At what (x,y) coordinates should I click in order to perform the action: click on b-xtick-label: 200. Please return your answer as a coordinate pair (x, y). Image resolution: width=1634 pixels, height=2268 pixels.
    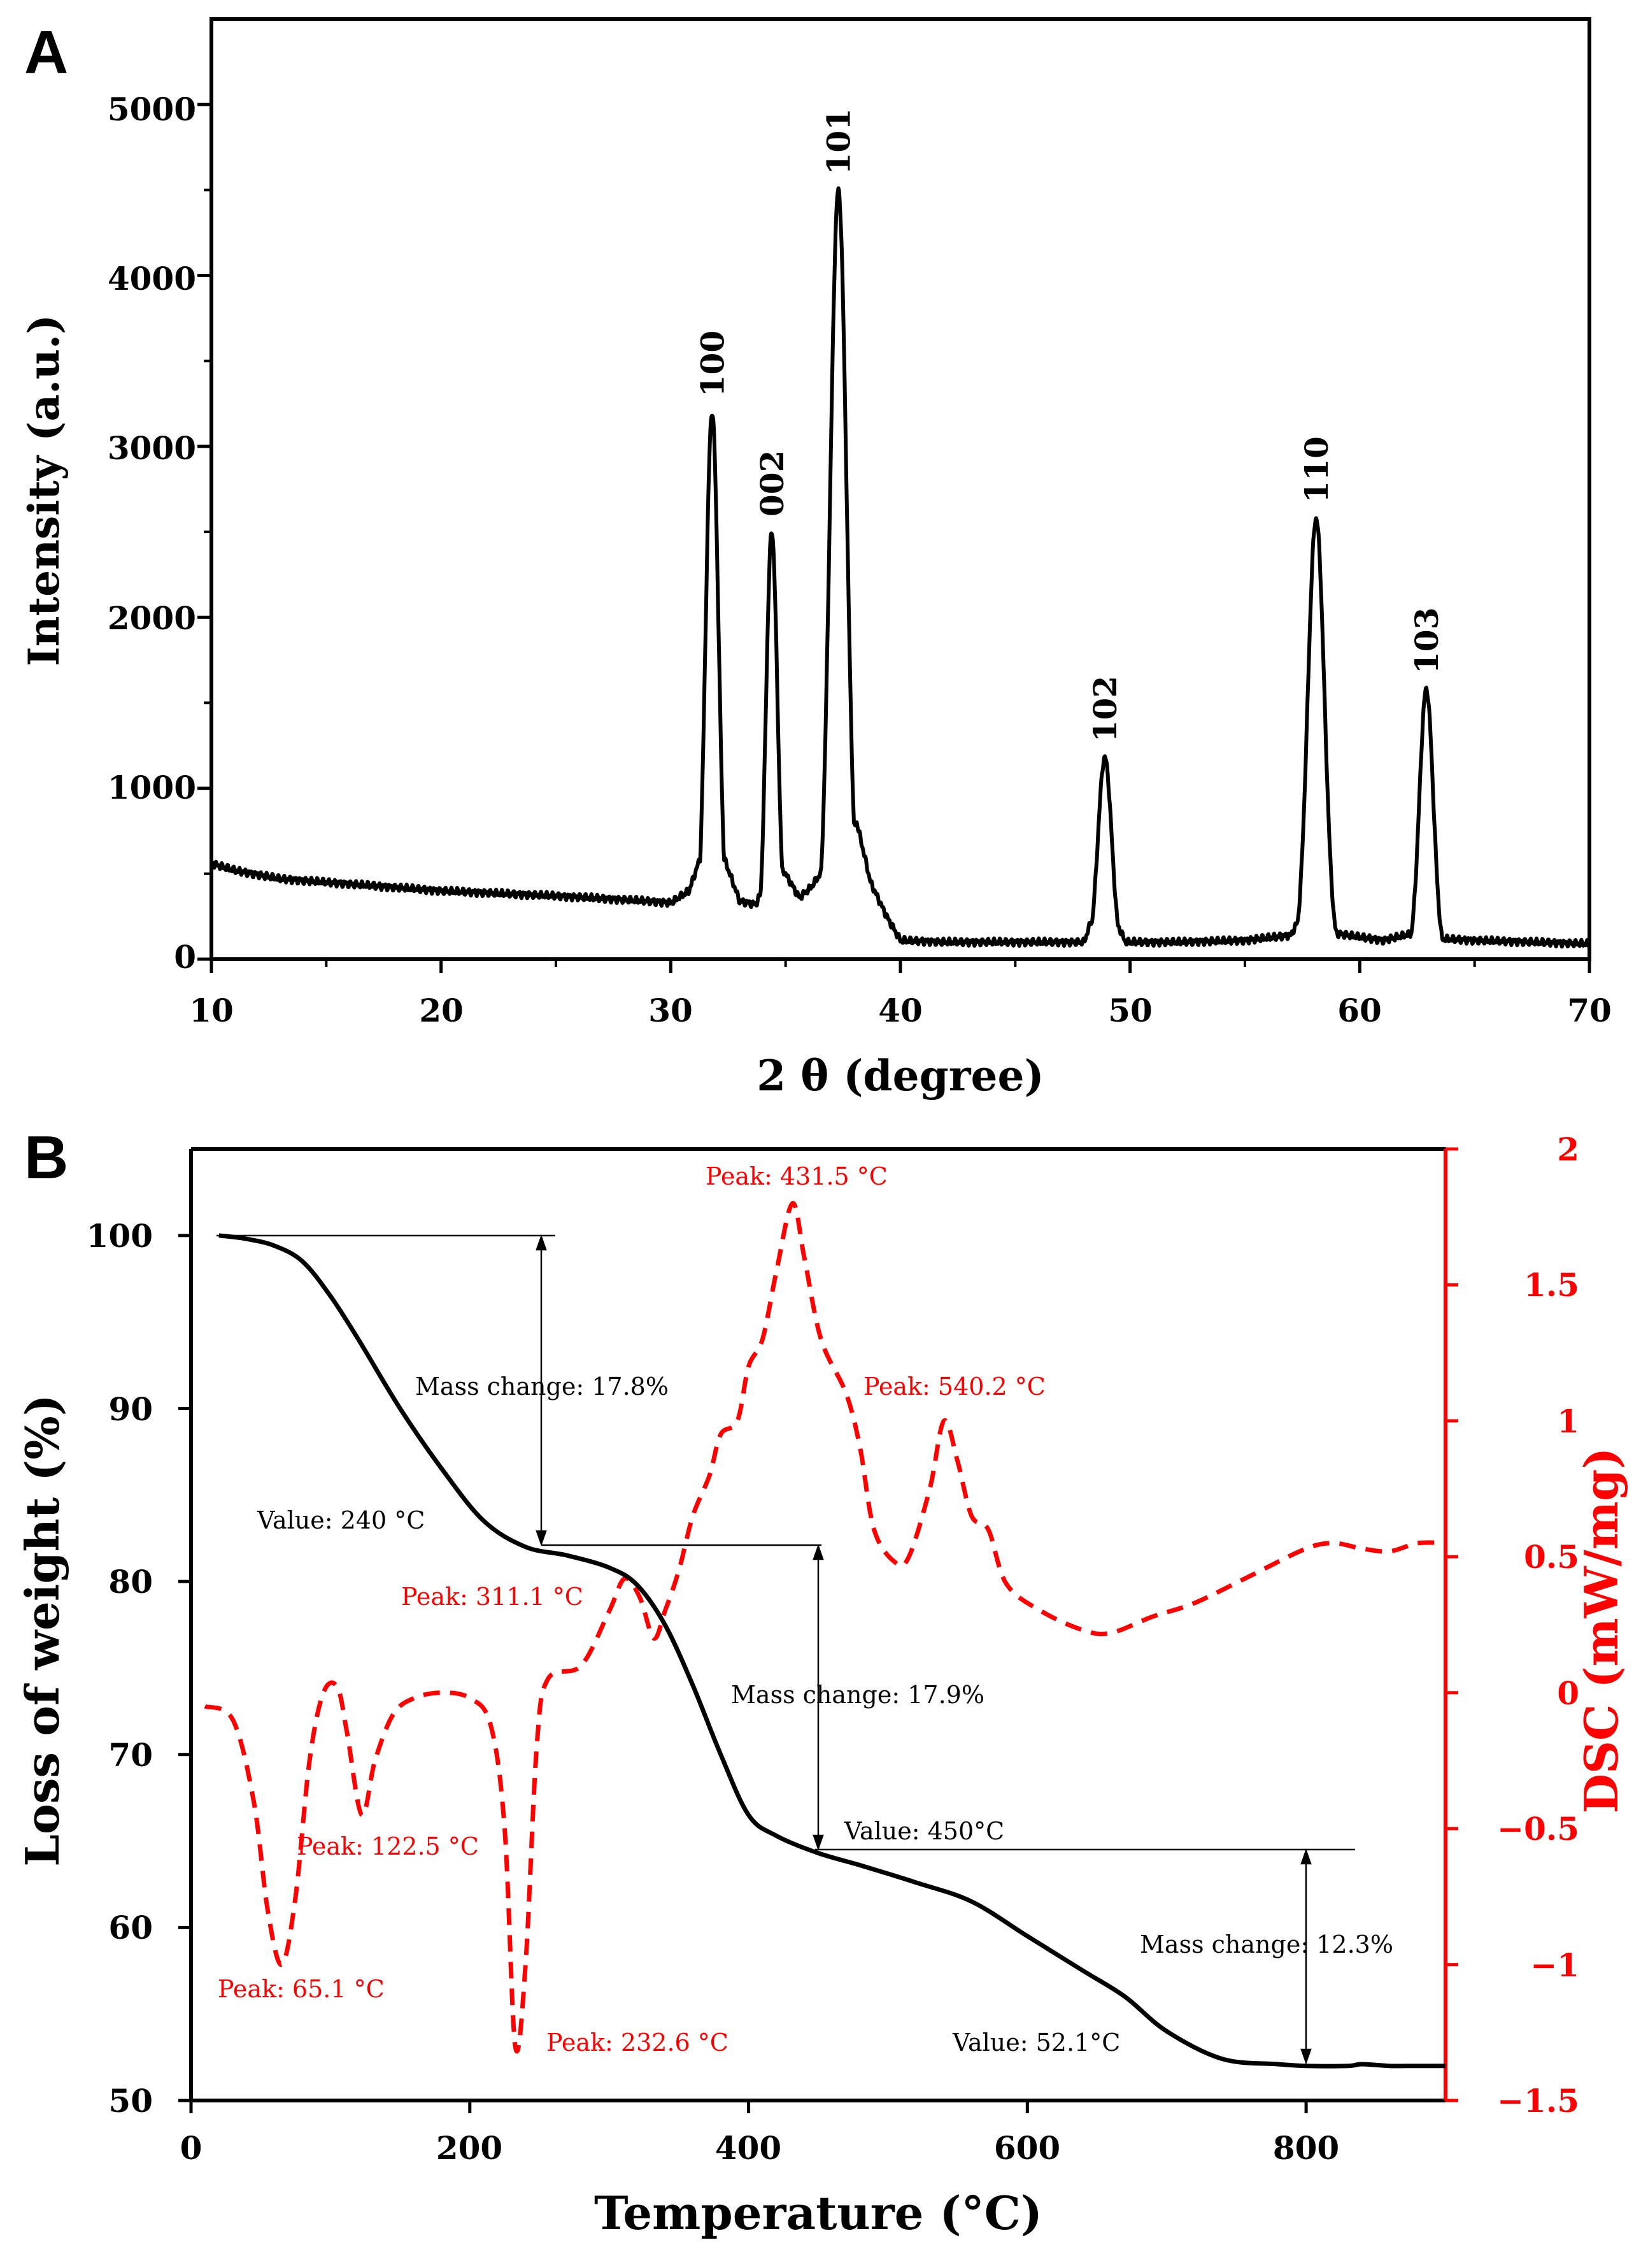
    Looking at the image, I should click on (469, 2148).